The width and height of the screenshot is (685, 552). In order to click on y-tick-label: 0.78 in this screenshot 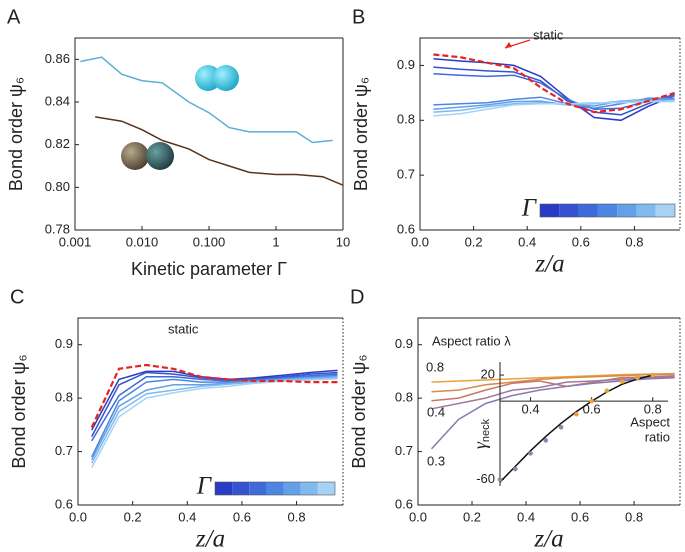, I will do `click(57, 228)`.